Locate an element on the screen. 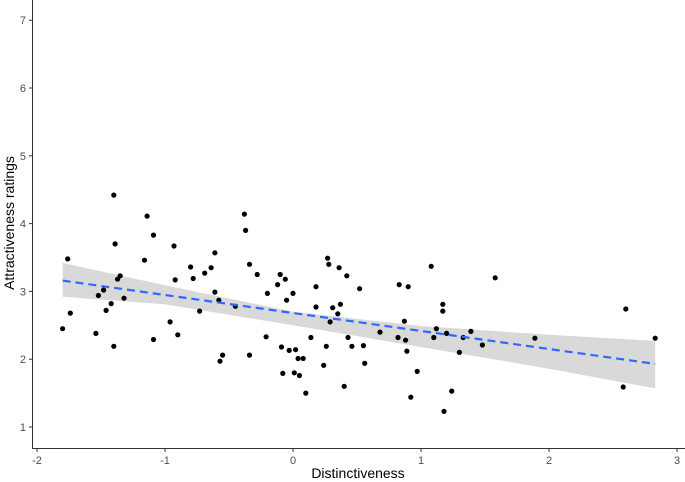  x-tick-label: 2 is located at coordinates (549, 461).